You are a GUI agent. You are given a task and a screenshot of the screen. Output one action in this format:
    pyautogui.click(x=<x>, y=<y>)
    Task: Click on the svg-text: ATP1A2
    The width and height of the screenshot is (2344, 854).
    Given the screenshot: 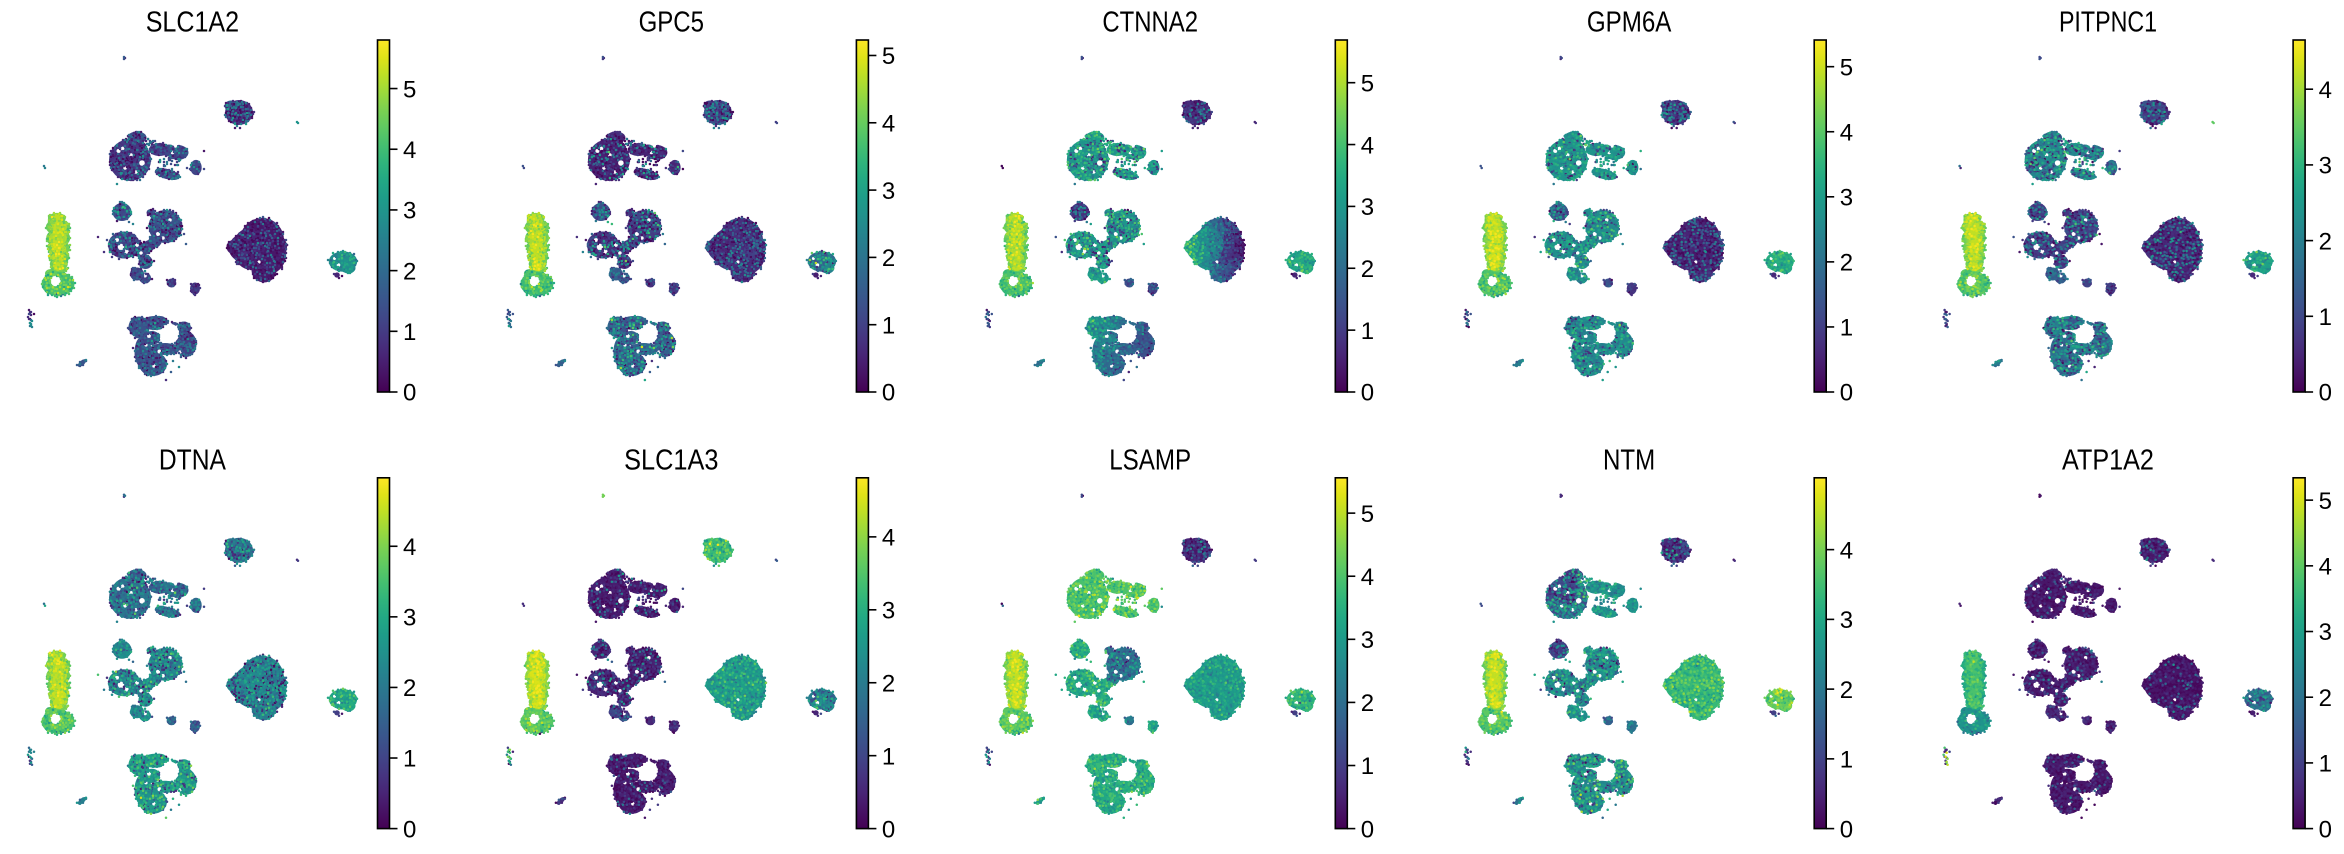 What is the action you would take?
    pyautogui.click(x=2108, y=461)
    